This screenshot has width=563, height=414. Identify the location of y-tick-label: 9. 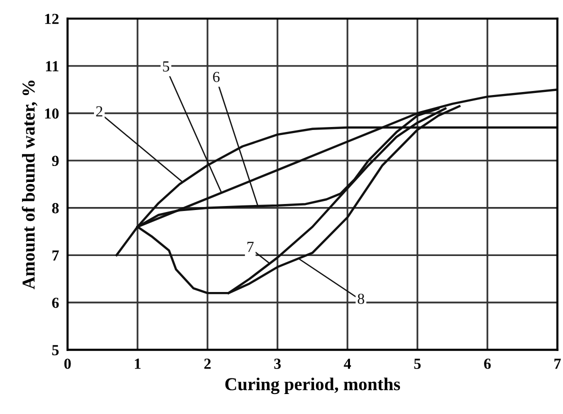
(55, 161).